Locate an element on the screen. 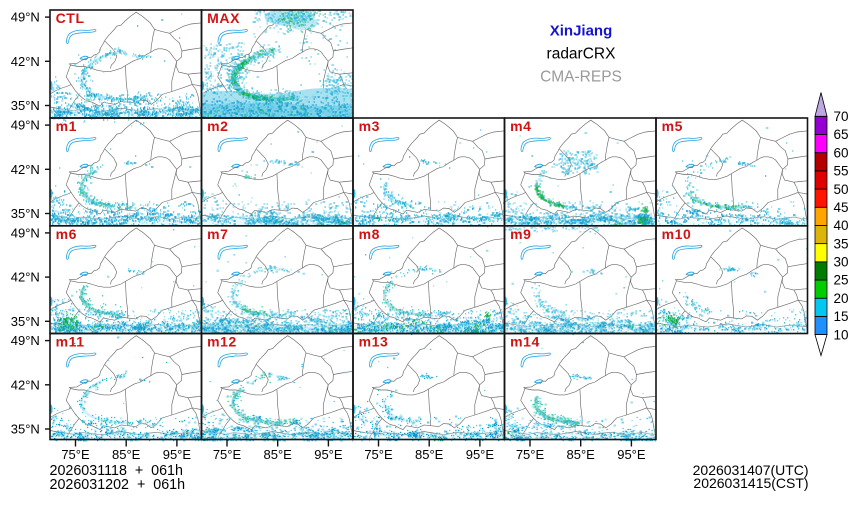 This screenshot has width=860, height=506. svg-text: m7 is located at coordinates (217, 234).